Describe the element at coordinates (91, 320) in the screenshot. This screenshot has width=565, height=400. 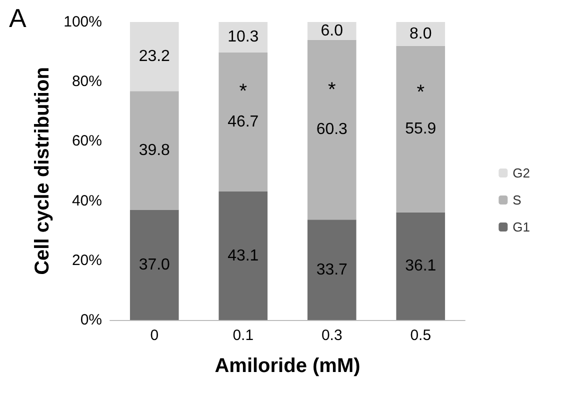
I see `y-tick-label: 0%` at that location.